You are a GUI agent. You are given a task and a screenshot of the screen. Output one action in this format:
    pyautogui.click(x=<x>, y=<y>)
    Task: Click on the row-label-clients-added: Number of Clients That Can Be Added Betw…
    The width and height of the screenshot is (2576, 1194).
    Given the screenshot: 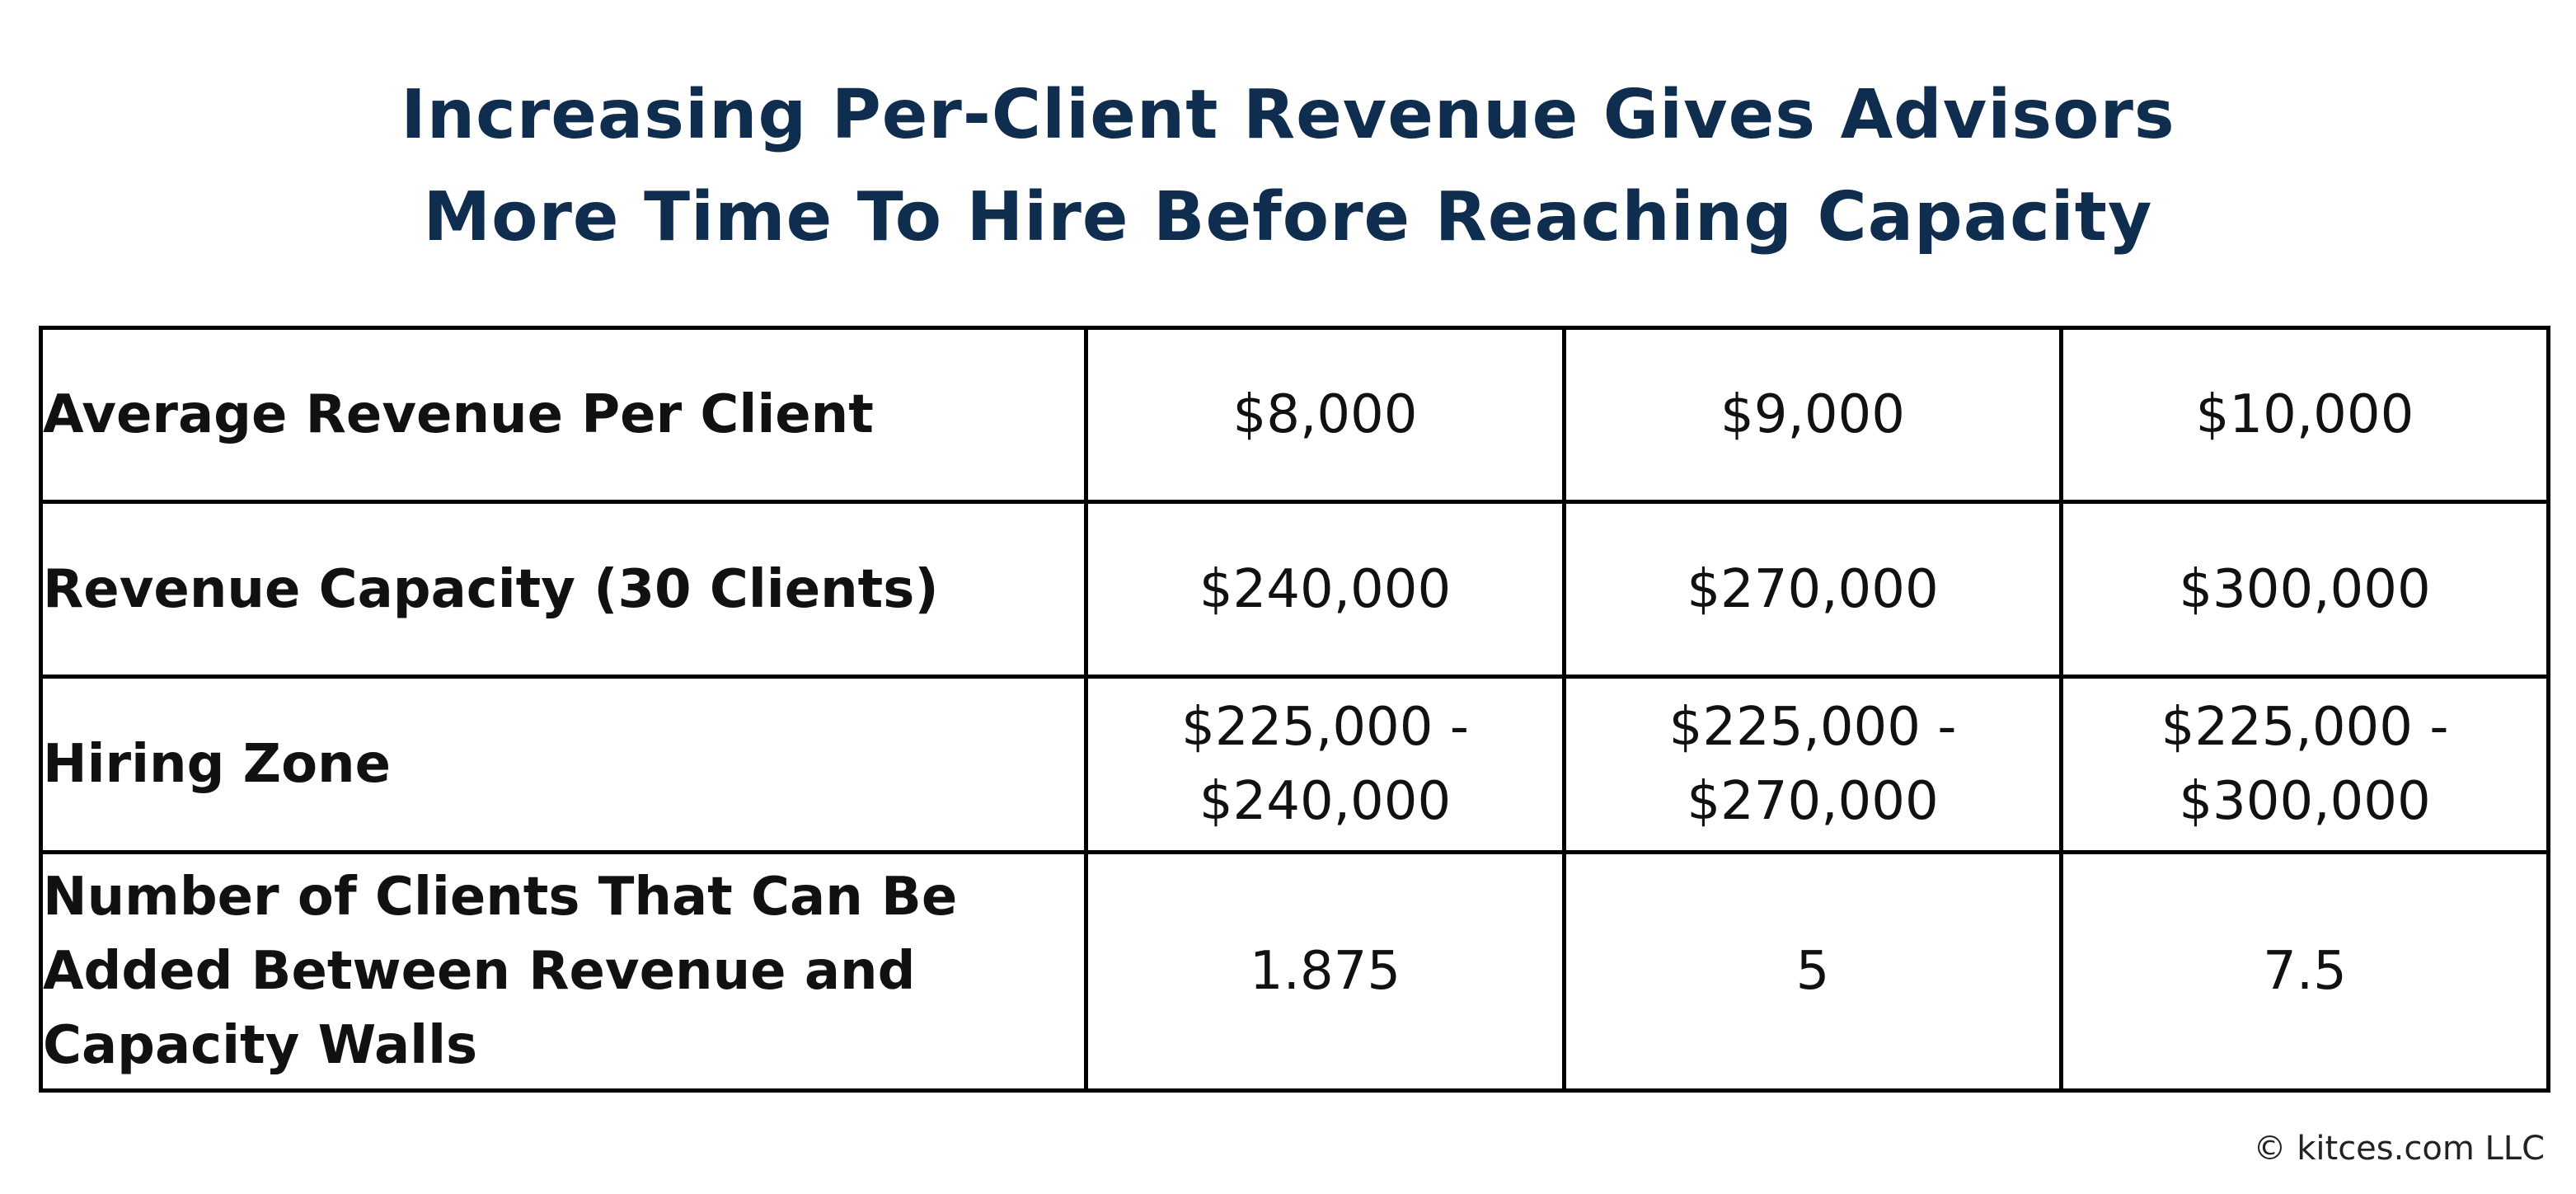 What is the action you would take?
    pyautogui.click(x=563, y=971)
    